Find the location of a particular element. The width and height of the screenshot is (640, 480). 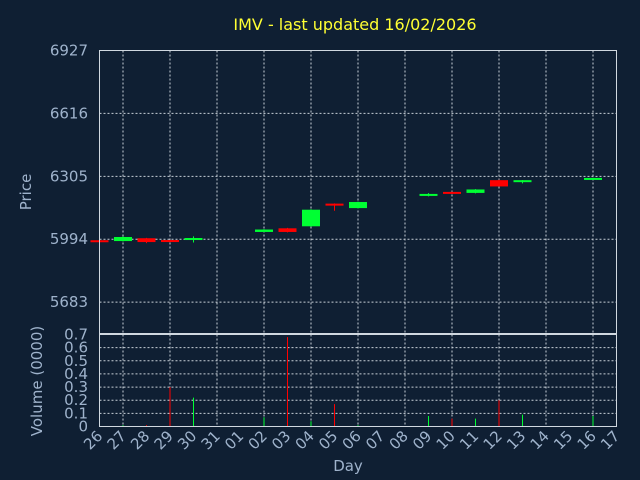

day-tick-label: 03 is located at coordinates (281, 440).